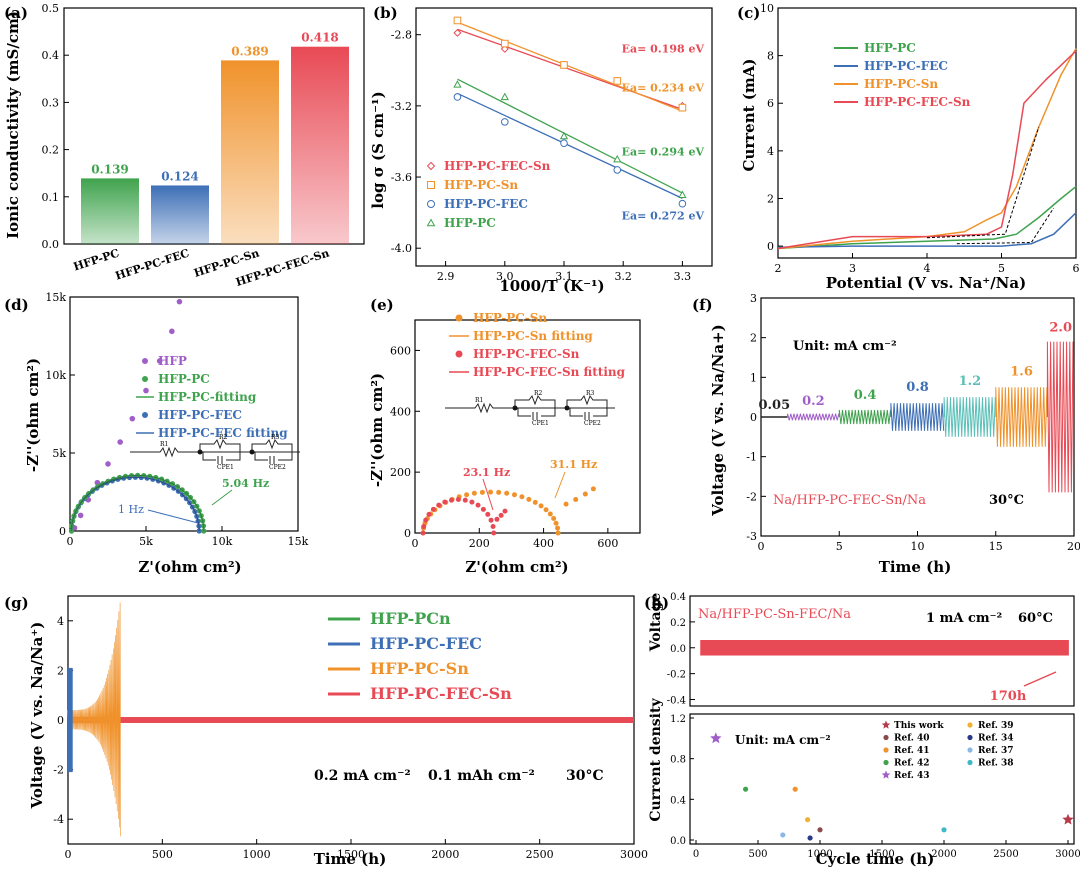 The height and width of the screenshot is (871, 1080). What do you see at coordinates (770, 198) in the screenshot?
I see `c-ytick-label: 2` at bounding box center [770, 198].